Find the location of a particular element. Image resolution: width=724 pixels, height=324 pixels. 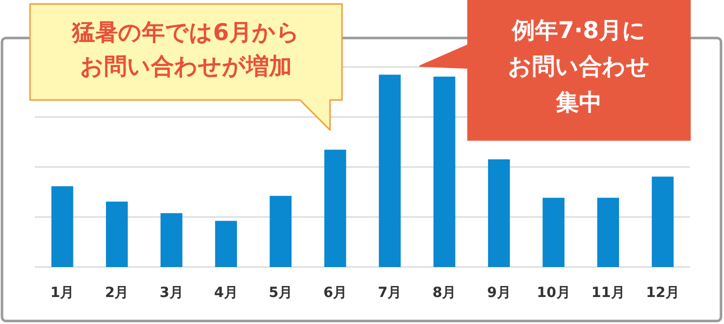

x-tick-label: 5月 is located at coordinates (280, 293).